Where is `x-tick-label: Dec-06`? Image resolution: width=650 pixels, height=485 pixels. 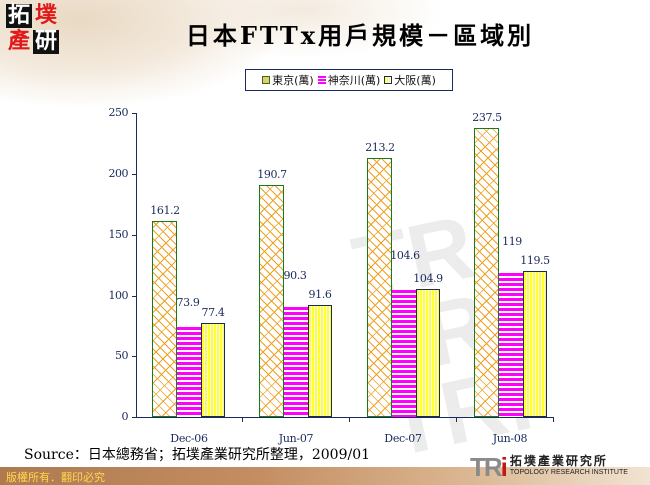
x-tick-label: Dec-06 is located at coordinates (189, 438).